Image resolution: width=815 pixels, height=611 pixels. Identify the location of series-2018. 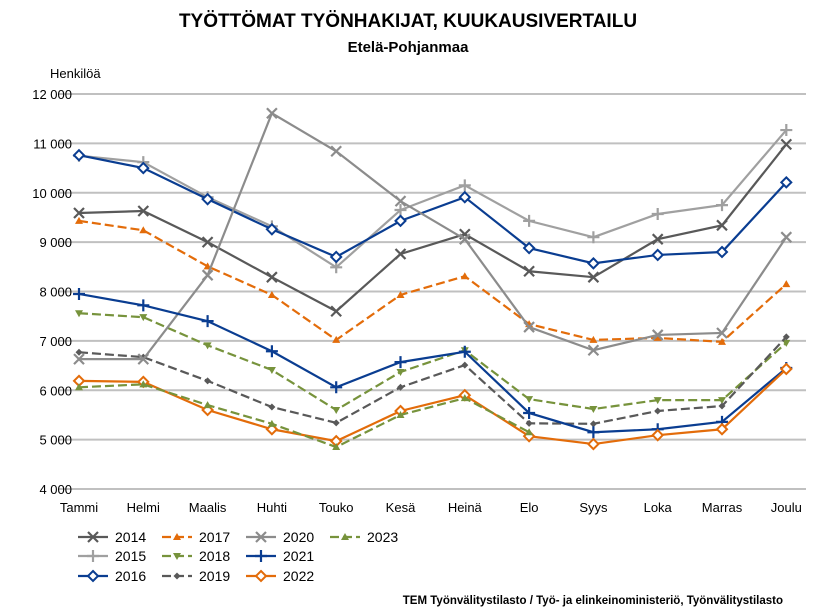
(433, 362).